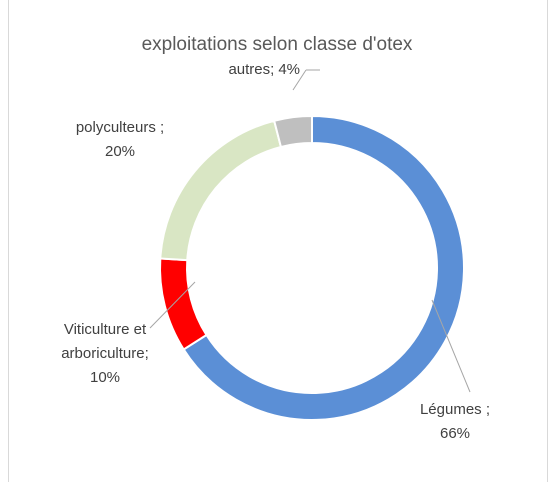 The height and width of the screenshot is (482, 554). I want to click on value-label: 20%, so click(120, 151).